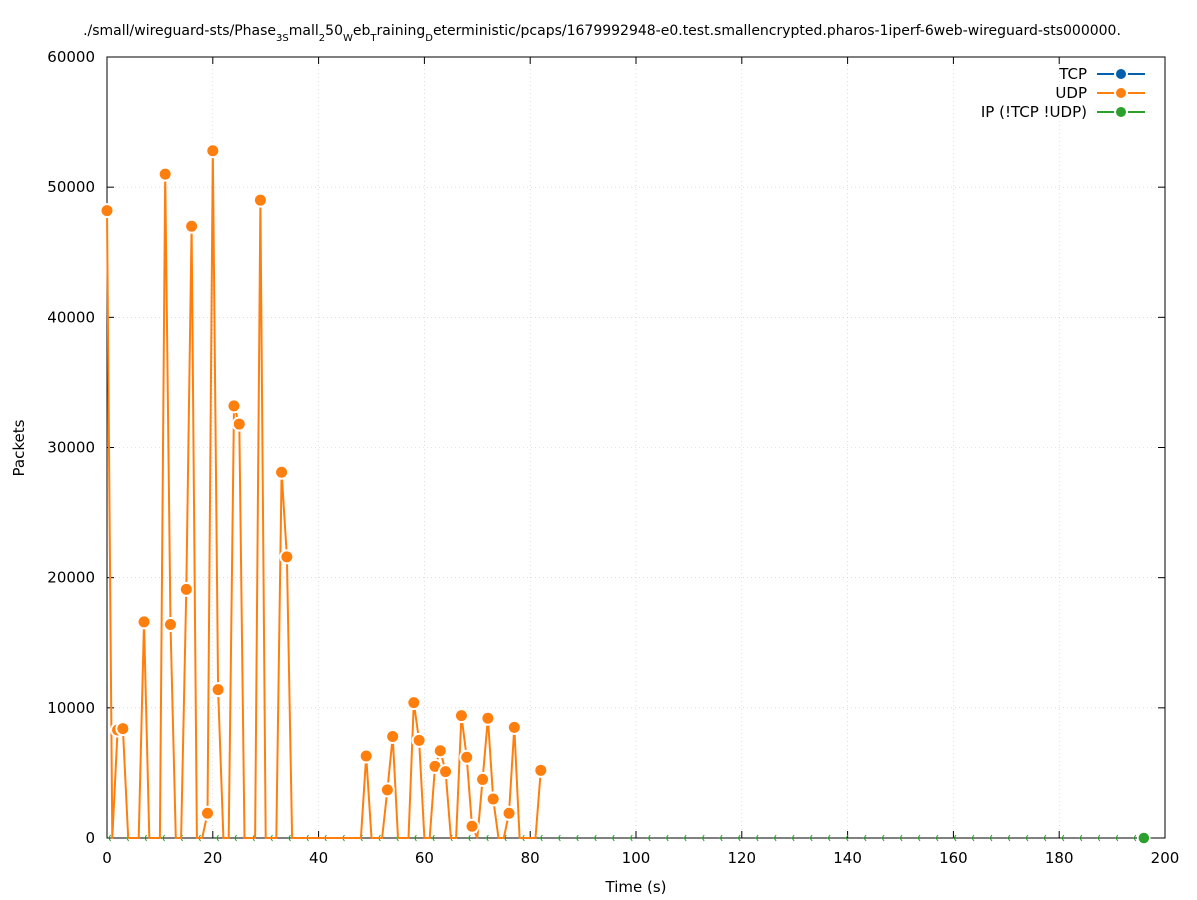  I want to click on y-tick-label: 30000, so click(71, 448).